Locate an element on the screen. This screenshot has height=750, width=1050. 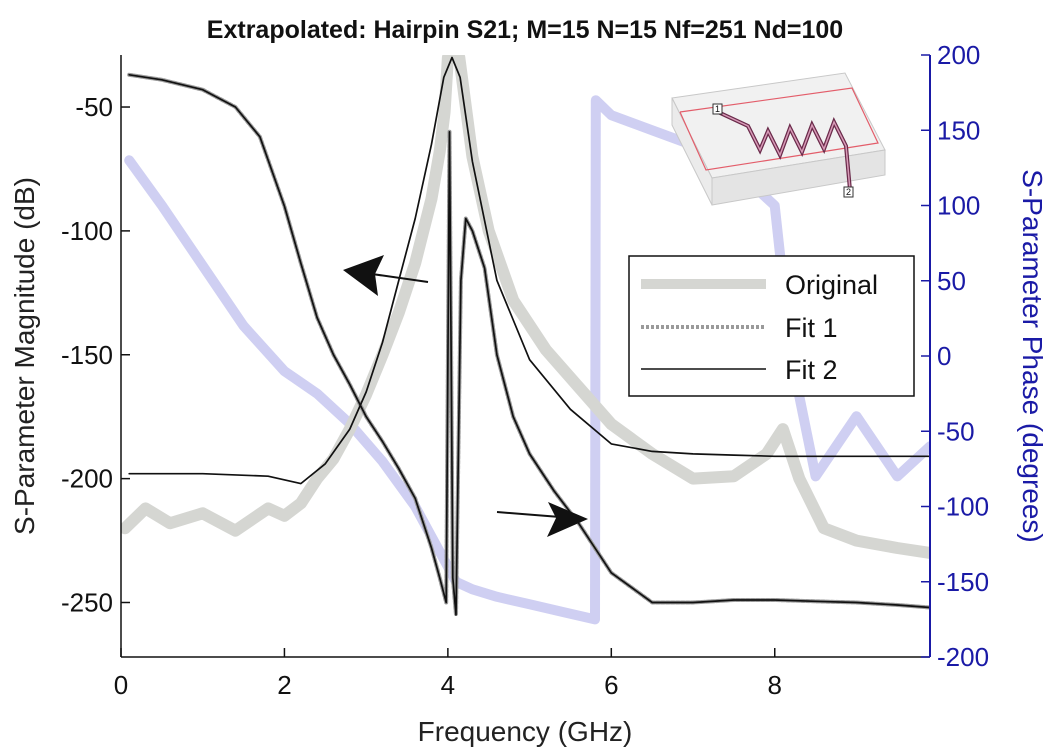
y-axis-label-right: S-Parameter Phase (degrees) is located at coordinates (1032, 356).